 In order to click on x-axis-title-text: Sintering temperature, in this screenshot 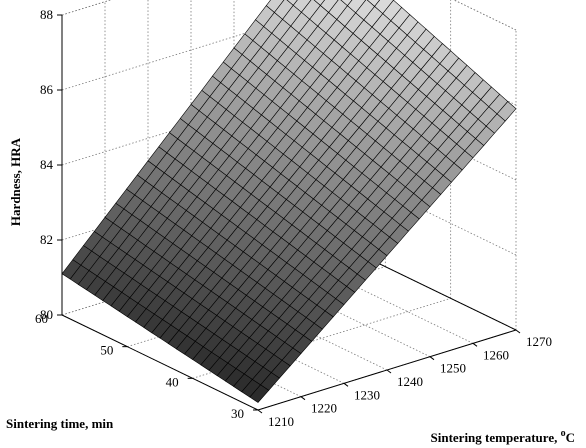, I will do `click(496, 437)`.